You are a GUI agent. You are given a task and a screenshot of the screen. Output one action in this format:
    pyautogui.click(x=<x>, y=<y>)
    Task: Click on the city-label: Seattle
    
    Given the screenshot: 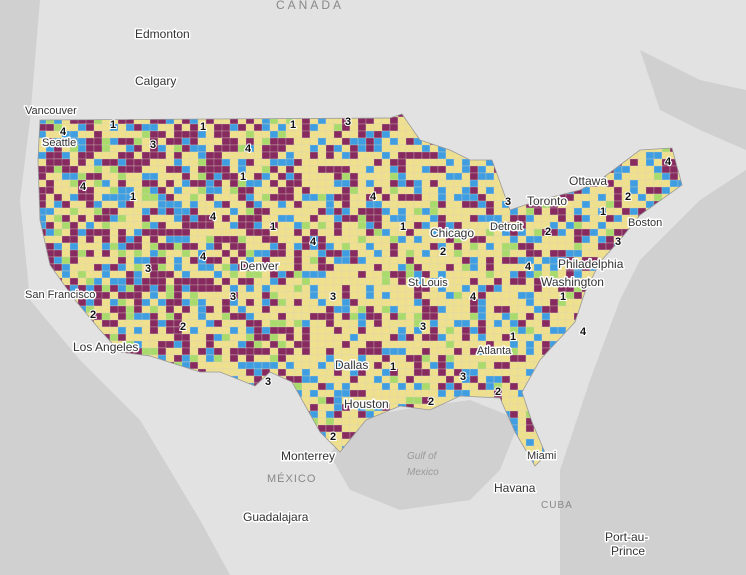 What is the action you would take?
    pyautogui.click(x=59, y=143)
    